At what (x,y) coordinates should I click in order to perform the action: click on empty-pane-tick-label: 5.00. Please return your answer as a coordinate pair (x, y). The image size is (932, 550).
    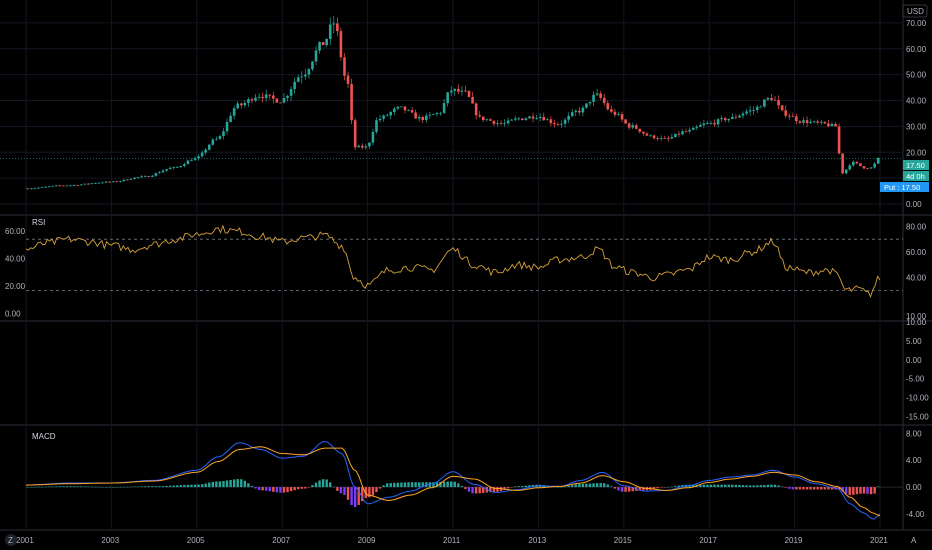
    Looking at the image, I should click on (914, 341).